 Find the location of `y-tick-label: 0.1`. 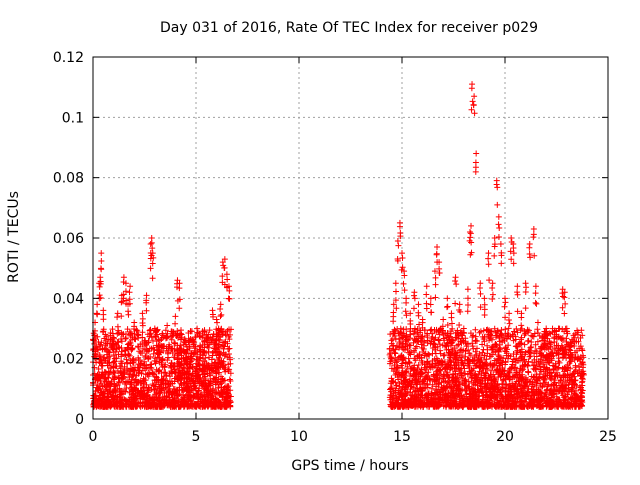

y-tick-label: 0.1 is located at coordinates (73, 118).